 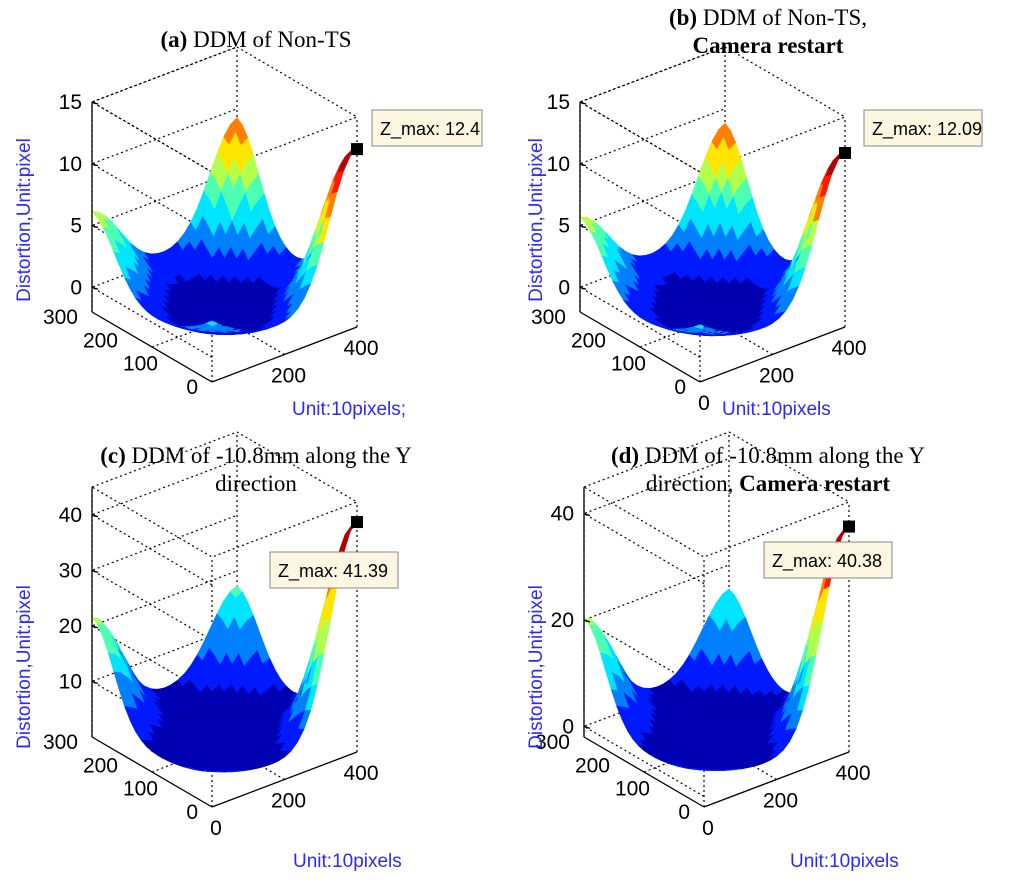 What do you see at coordinates (70, 164) in the screenshot?
I see `z-tick-label: 10` at bounding box center [70, 164].